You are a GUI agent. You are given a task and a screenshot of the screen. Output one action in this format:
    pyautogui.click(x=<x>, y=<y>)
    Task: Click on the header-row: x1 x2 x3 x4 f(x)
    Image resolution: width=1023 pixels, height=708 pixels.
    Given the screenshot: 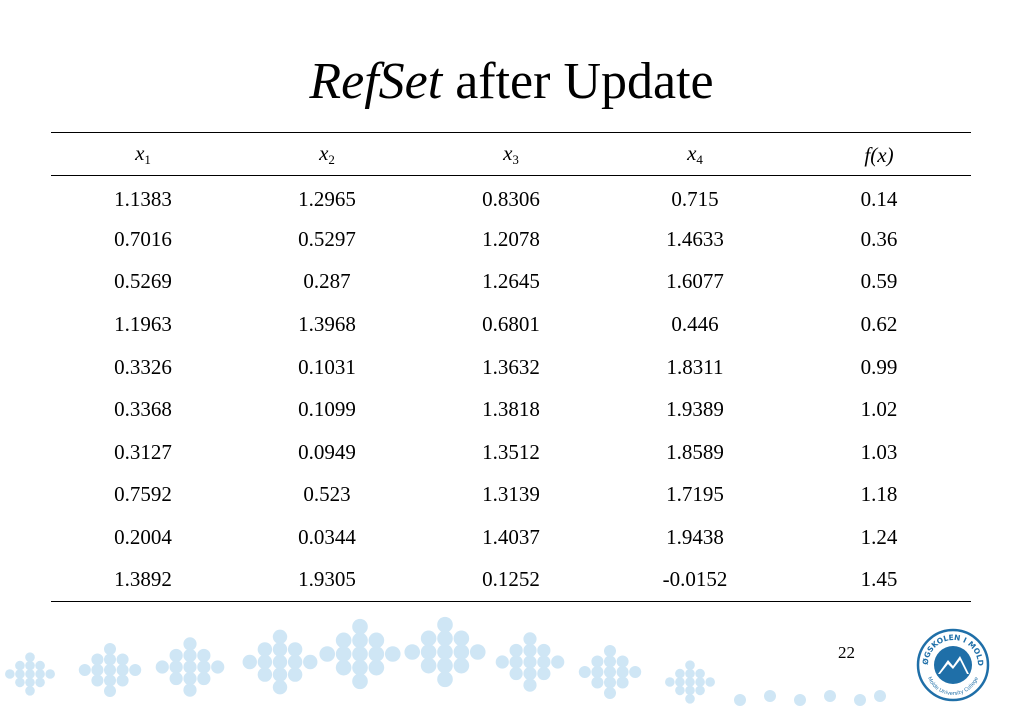 What is the action you would take?
    pyautogui.click(x=511, y=154)
    